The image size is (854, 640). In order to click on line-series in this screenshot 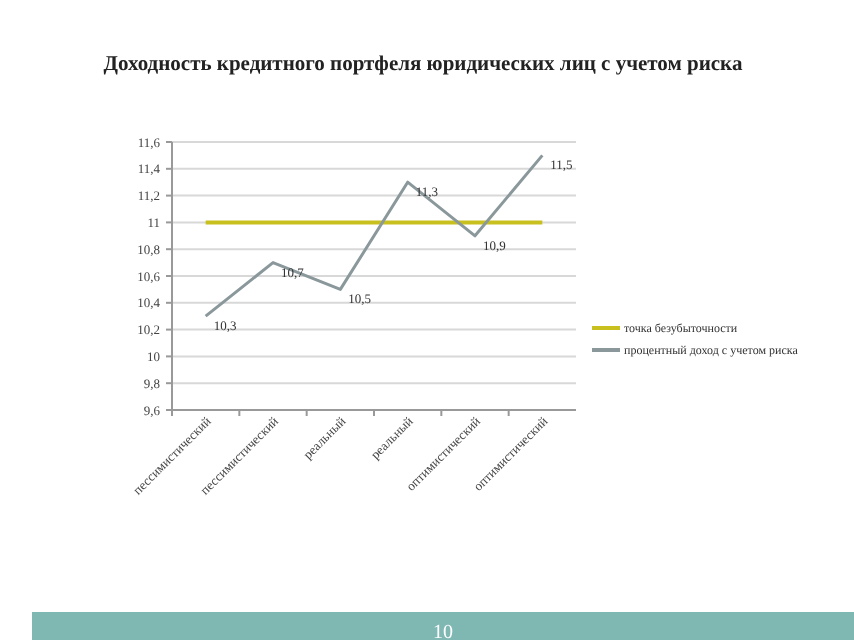, I will do `click(374, 235)`.